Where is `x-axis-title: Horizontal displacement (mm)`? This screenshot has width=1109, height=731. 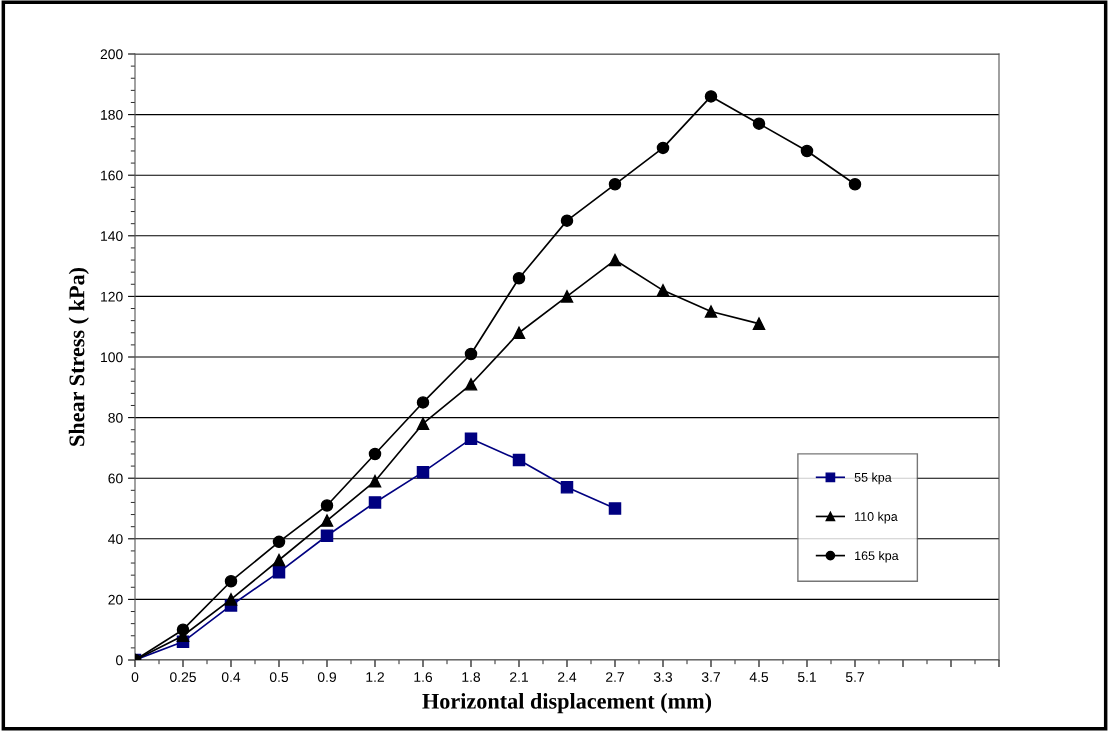
x-axis-title: Horizontal displacement (mm) is located at coordinates (567, 703).